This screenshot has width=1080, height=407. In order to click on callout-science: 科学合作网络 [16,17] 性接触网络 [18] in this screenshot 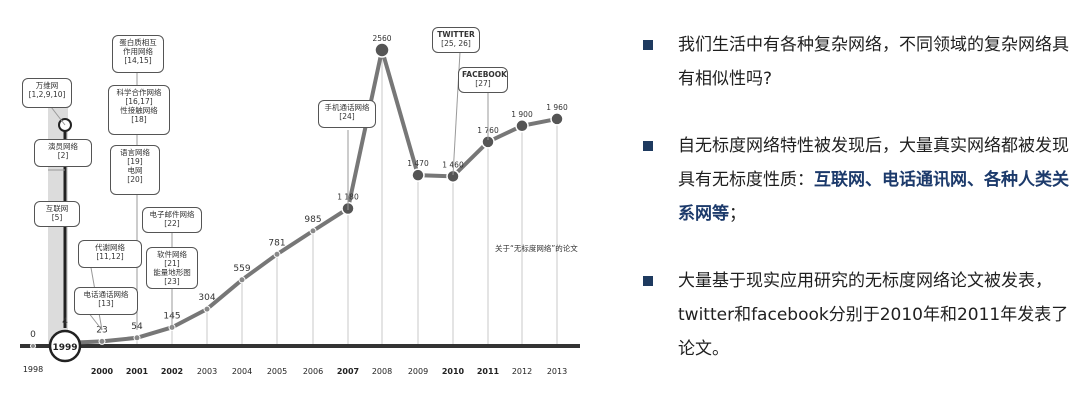, I will do `click(139, 110)`.